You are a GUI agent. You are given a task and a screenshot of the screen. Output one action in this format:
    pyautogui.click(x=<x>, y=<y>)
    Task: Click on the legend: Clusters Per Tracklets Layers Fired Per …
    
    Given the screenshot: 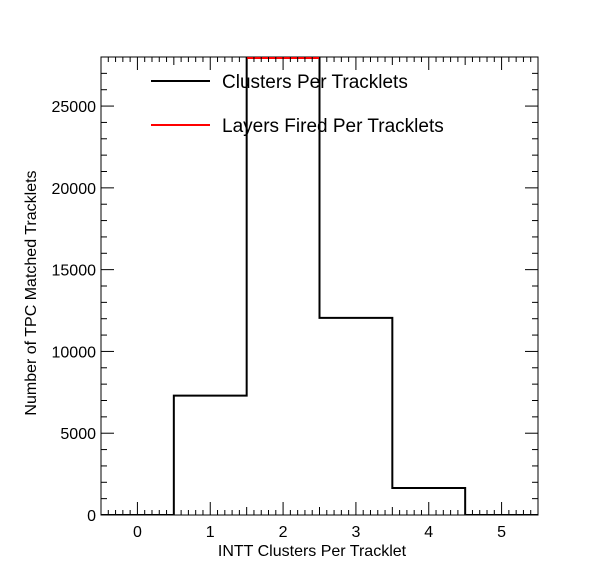 What is the action you would take?
    pyautogui.click(x=297, y=104)
    